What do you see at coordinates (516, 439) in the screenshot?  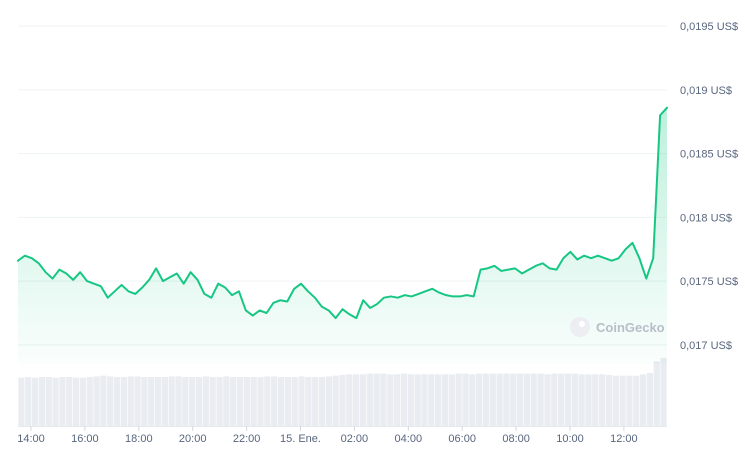 I see `x-tick-label: 08:00` at bounding box center [516, 439].